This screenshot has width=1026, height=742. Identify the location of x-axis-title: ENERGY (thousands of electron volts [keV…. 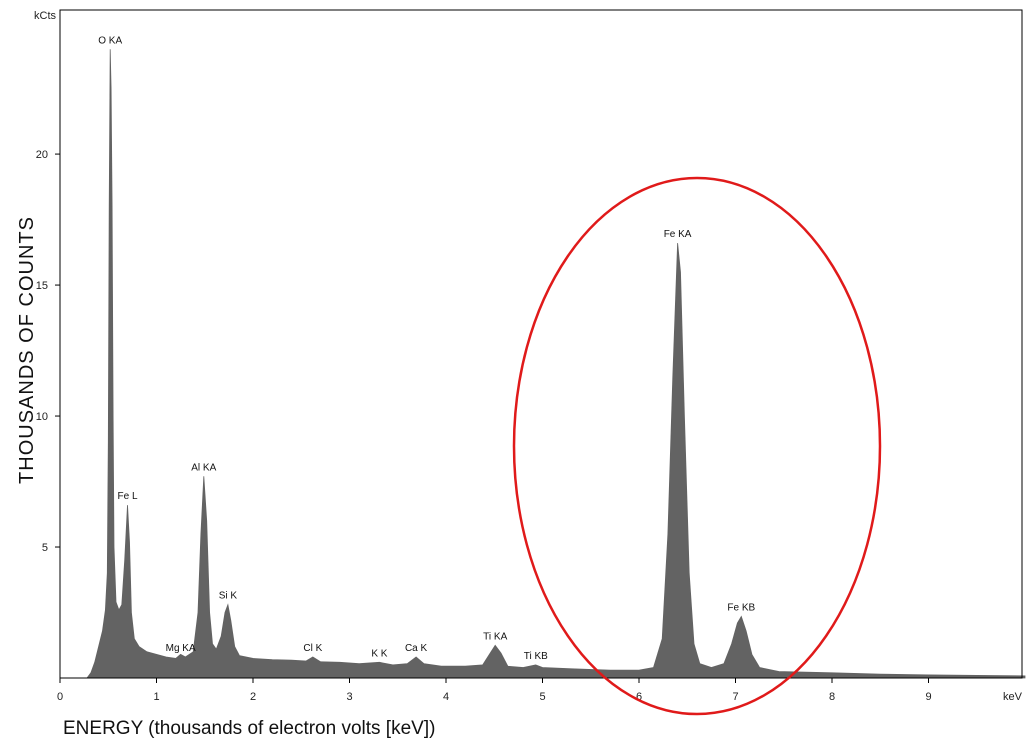
(249, 728).